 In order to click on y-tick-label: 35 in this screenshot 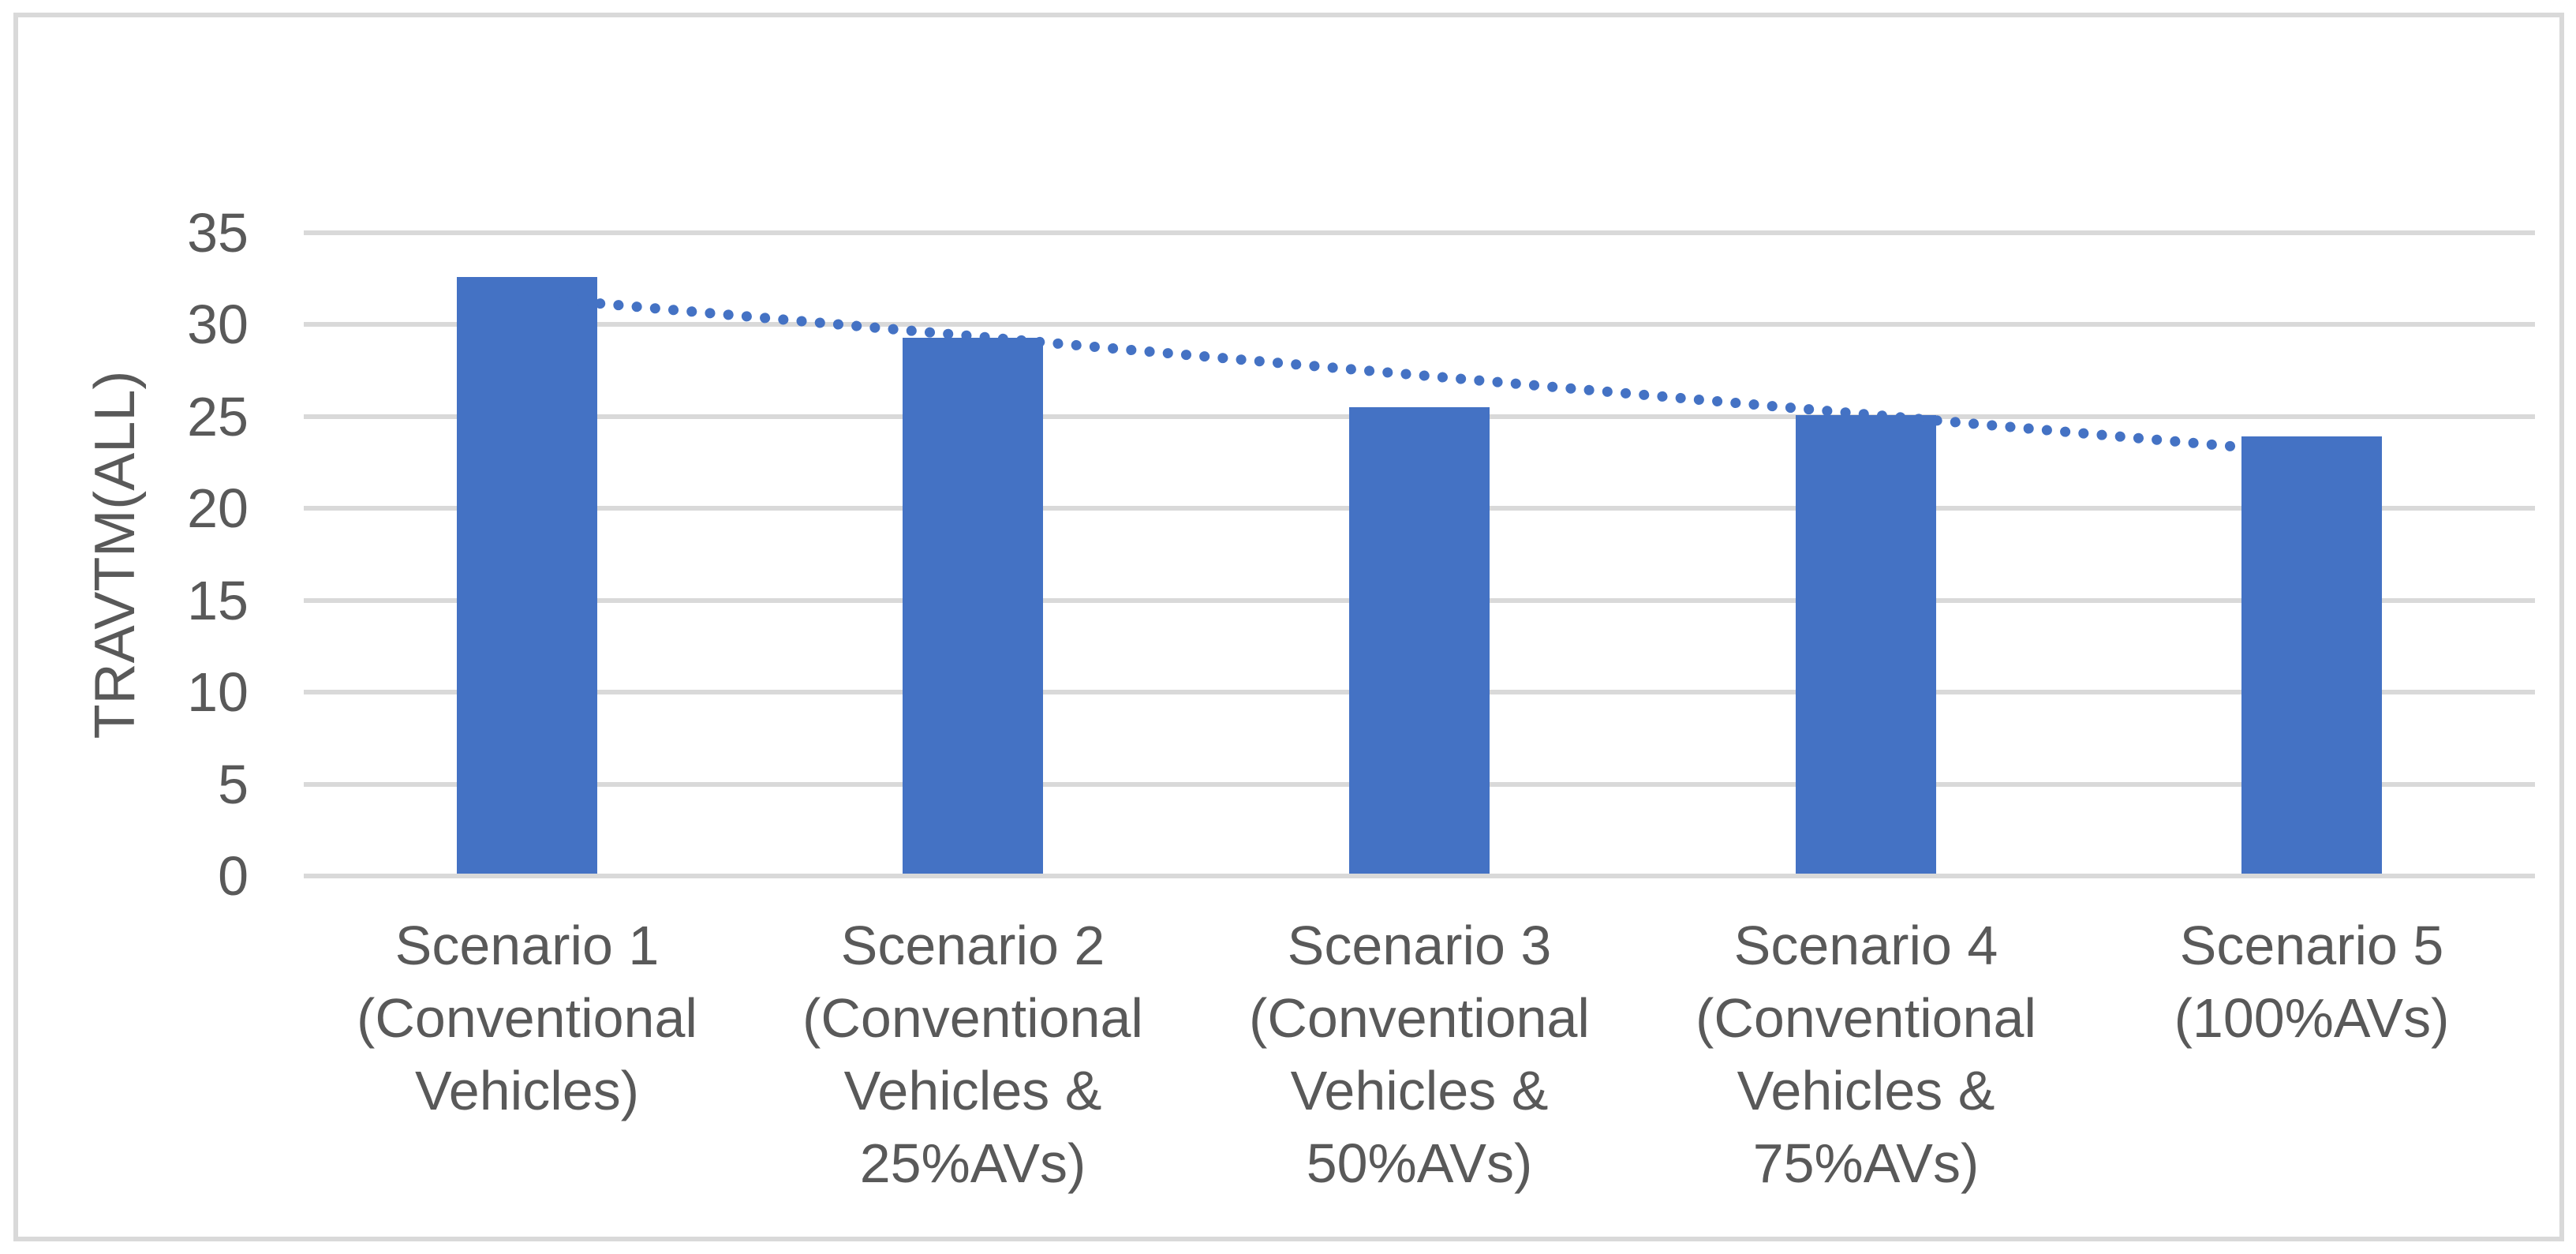, I will do `click(218, 233)`.